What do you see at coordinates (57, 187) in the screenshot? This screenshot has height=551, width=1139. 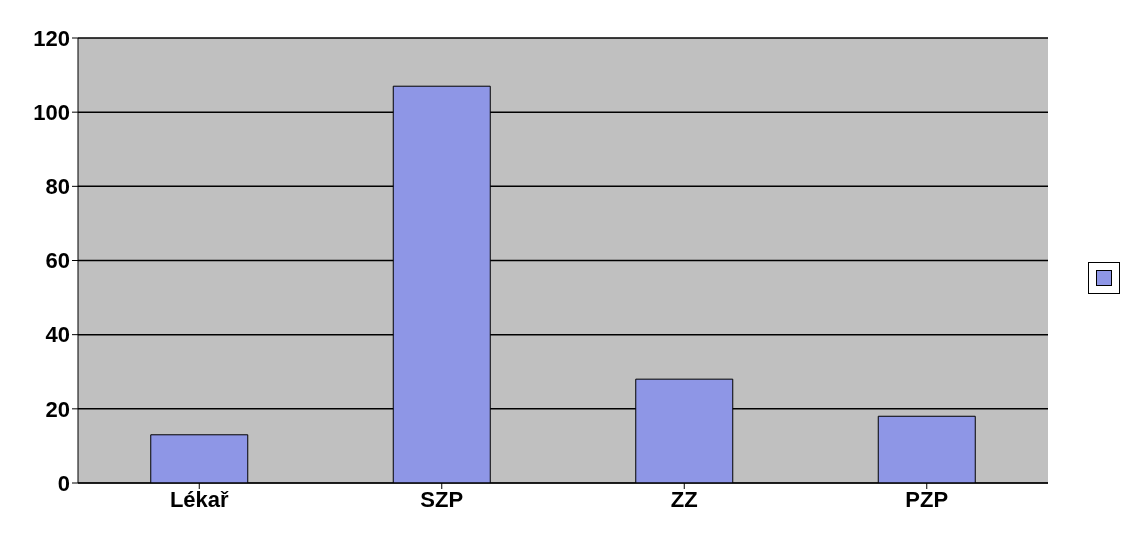 I see `y-tick-label: 80` at bounding box center [57, 187].